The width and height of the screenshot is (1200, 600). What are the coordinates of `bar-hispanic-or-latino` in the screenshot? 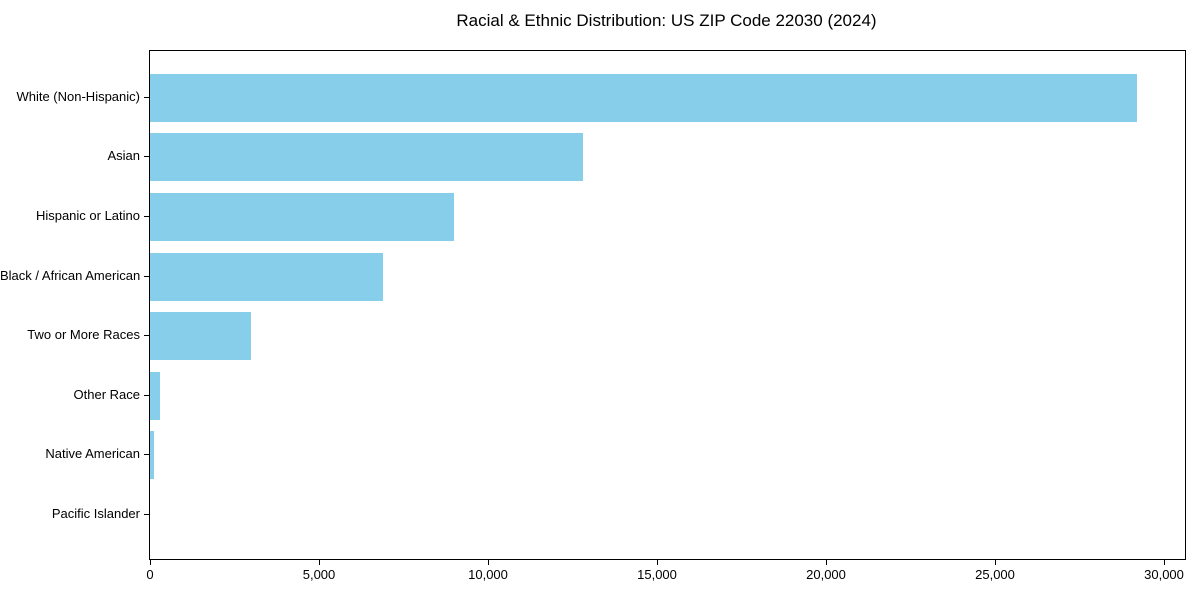 It's located at (302, 216).